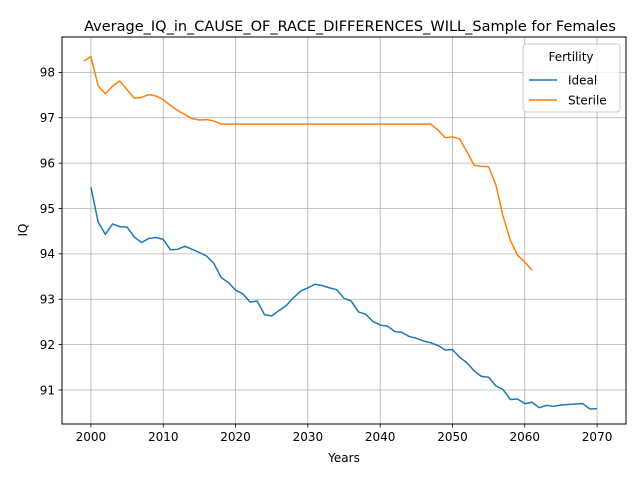 The width and height of the screenshot is (640, 480). What do you see at coordinates (587, 100) in the screenshot?
I see `legend-label-sterile: Sterile` at bounding box center [587, 100].